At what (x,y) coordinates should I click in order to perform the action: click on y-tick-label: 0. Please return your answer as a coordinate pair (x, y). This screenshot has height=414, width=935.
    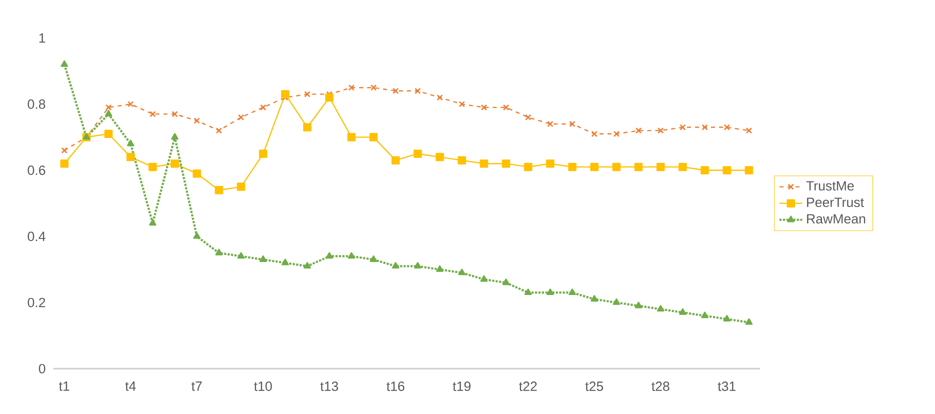
    Looking at the image, I should click on (42, 369).